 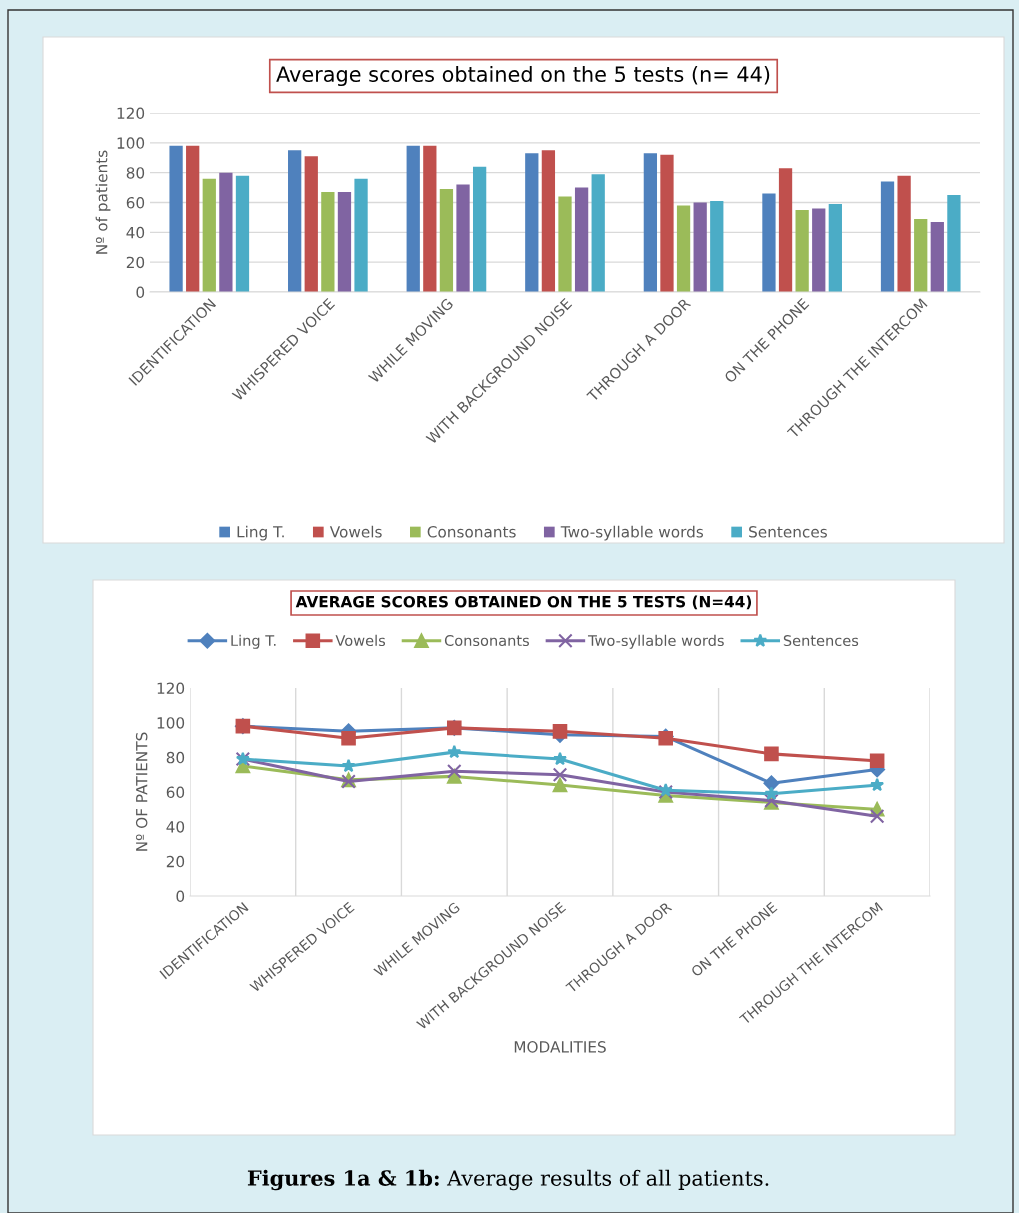 What do you see at coordinates (607, 1180) in the screenshot?
I see `text: Average results of all patients.` at bounding box center [607, 1180].